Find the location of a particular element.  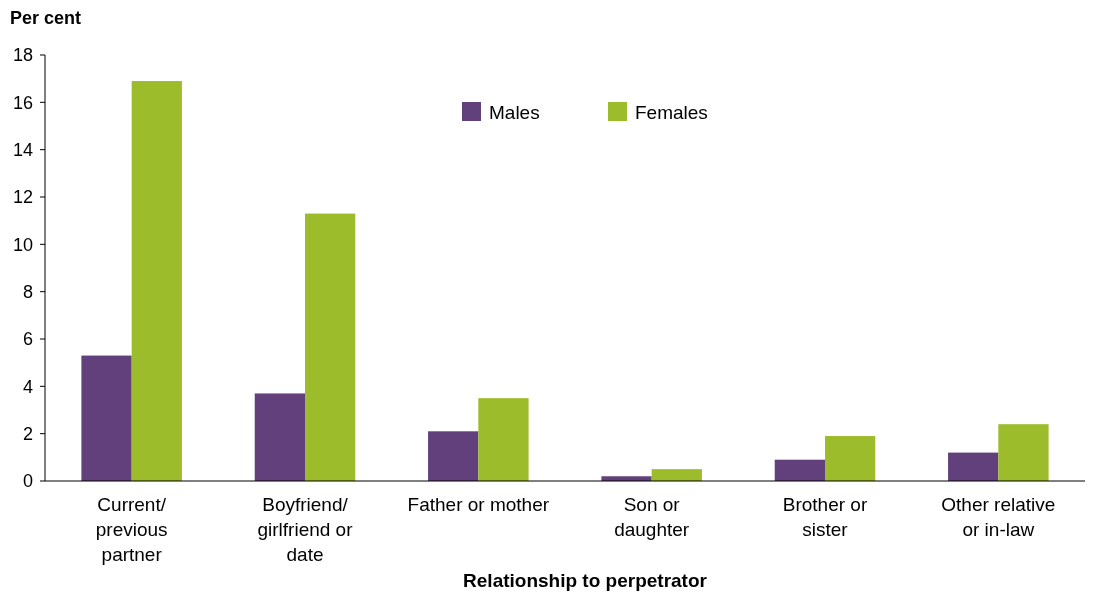

y-tick-label: 14 is located at coordinates (22, 149).